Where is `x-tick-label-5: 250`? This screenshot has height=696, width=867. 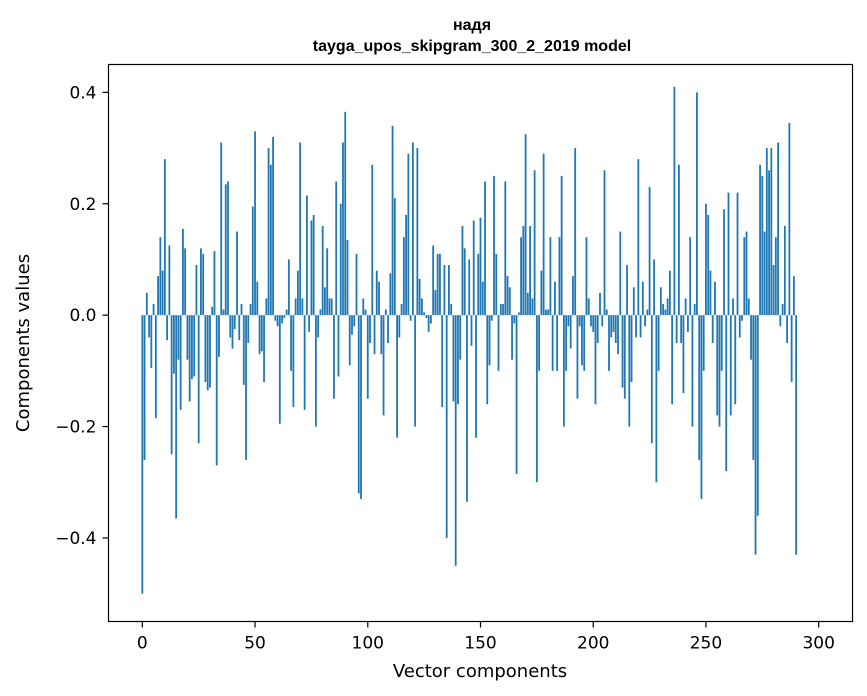 x-tick-label-5: 250 is located at coordinates (706, 644).